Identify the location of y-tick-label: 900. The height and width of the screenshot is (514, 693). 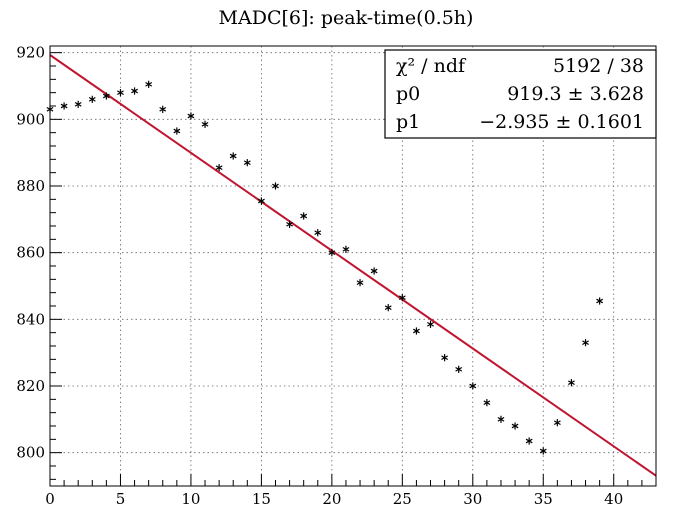
(30, 119).